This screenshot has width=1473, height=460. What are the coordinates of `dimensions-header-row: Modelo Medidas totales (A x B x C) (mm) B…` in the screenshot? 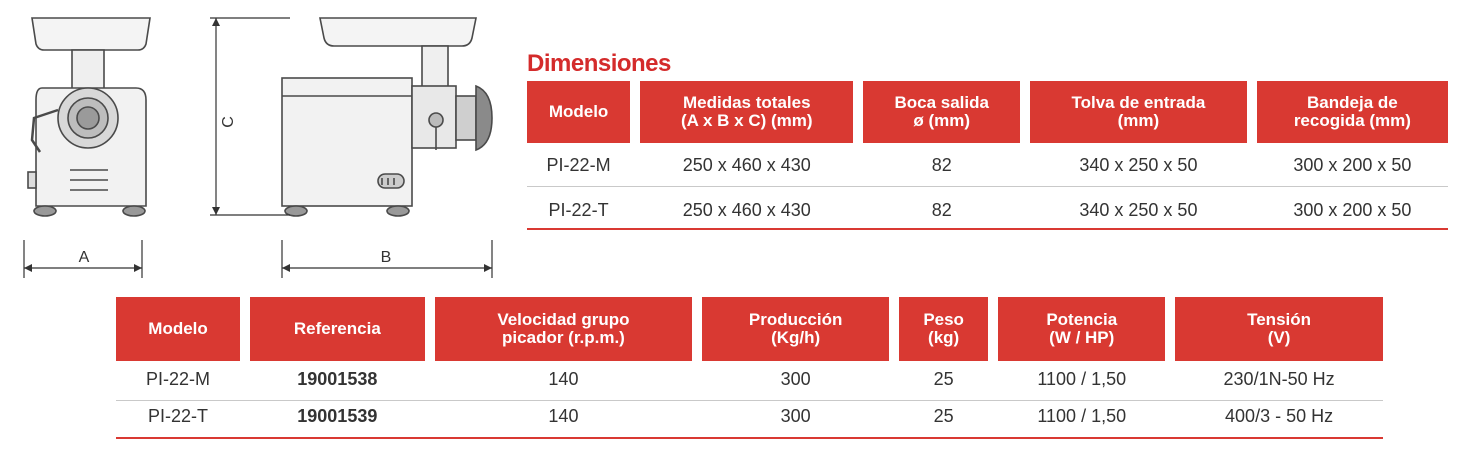 It's located at (987, 112).